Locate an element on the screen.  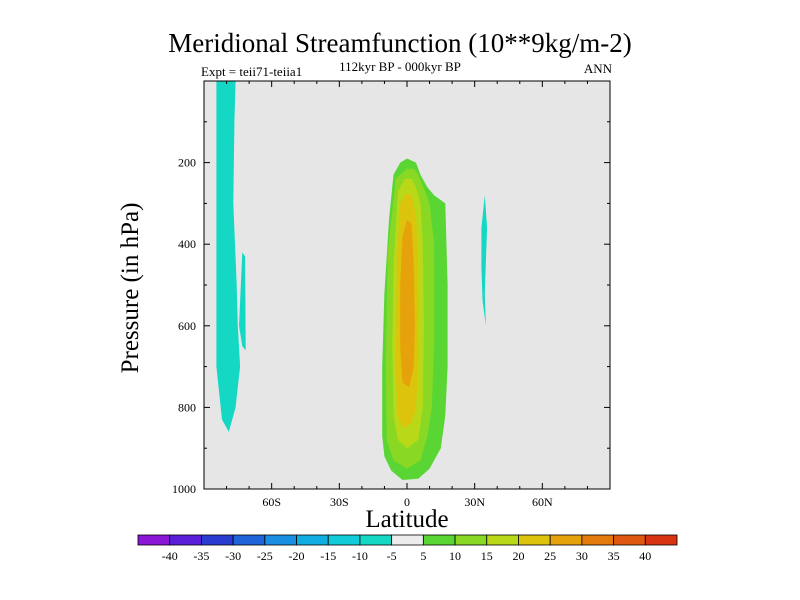
x-axis-title: Latitude is located at coordinates (406, 519).